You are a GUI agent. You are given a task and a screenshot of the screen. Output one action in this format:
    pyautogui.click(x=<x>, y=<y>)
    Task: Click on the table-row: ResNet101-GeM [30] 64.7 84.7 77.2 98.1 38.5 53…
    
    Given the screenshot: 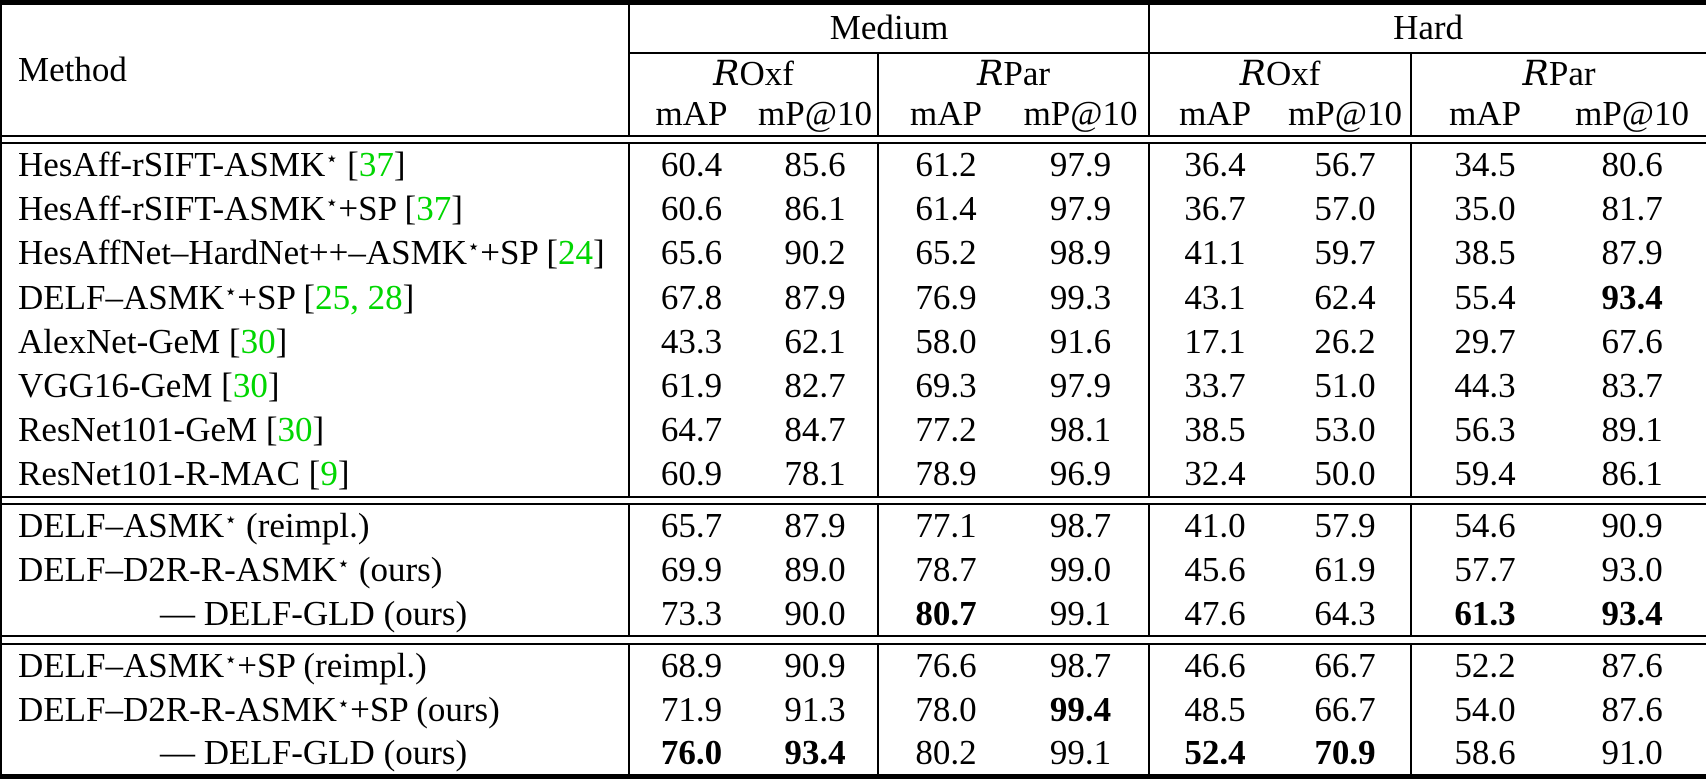 What is the action you would take?
    pyautogui.click(x=853, y=430)
    